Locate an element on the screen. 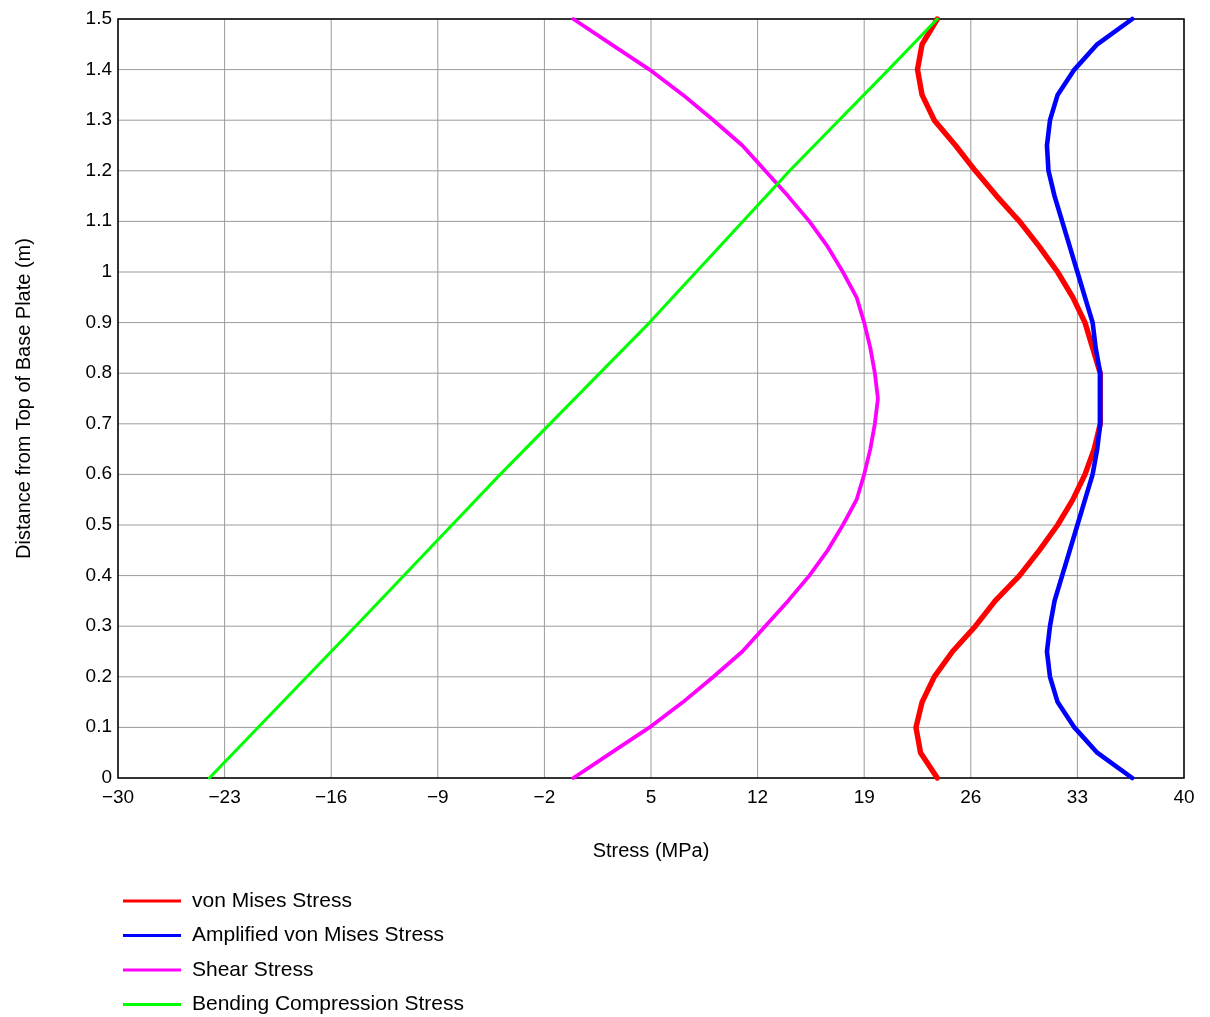 The width and height of the screenshot is (1210, 1017). x-tick-label: −23 is located at coordinates (224, 797).